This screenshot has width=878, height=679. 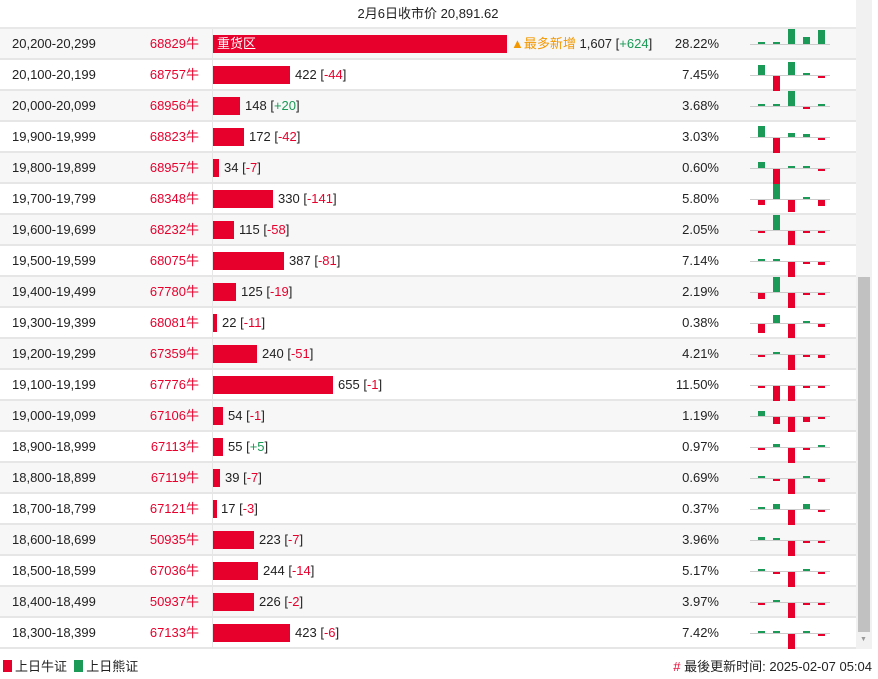 What do you see at coordinates (174, 632) in the screenshot?
I see `cbbc-code-link: 67133牛` at bounding box center [174, 632].